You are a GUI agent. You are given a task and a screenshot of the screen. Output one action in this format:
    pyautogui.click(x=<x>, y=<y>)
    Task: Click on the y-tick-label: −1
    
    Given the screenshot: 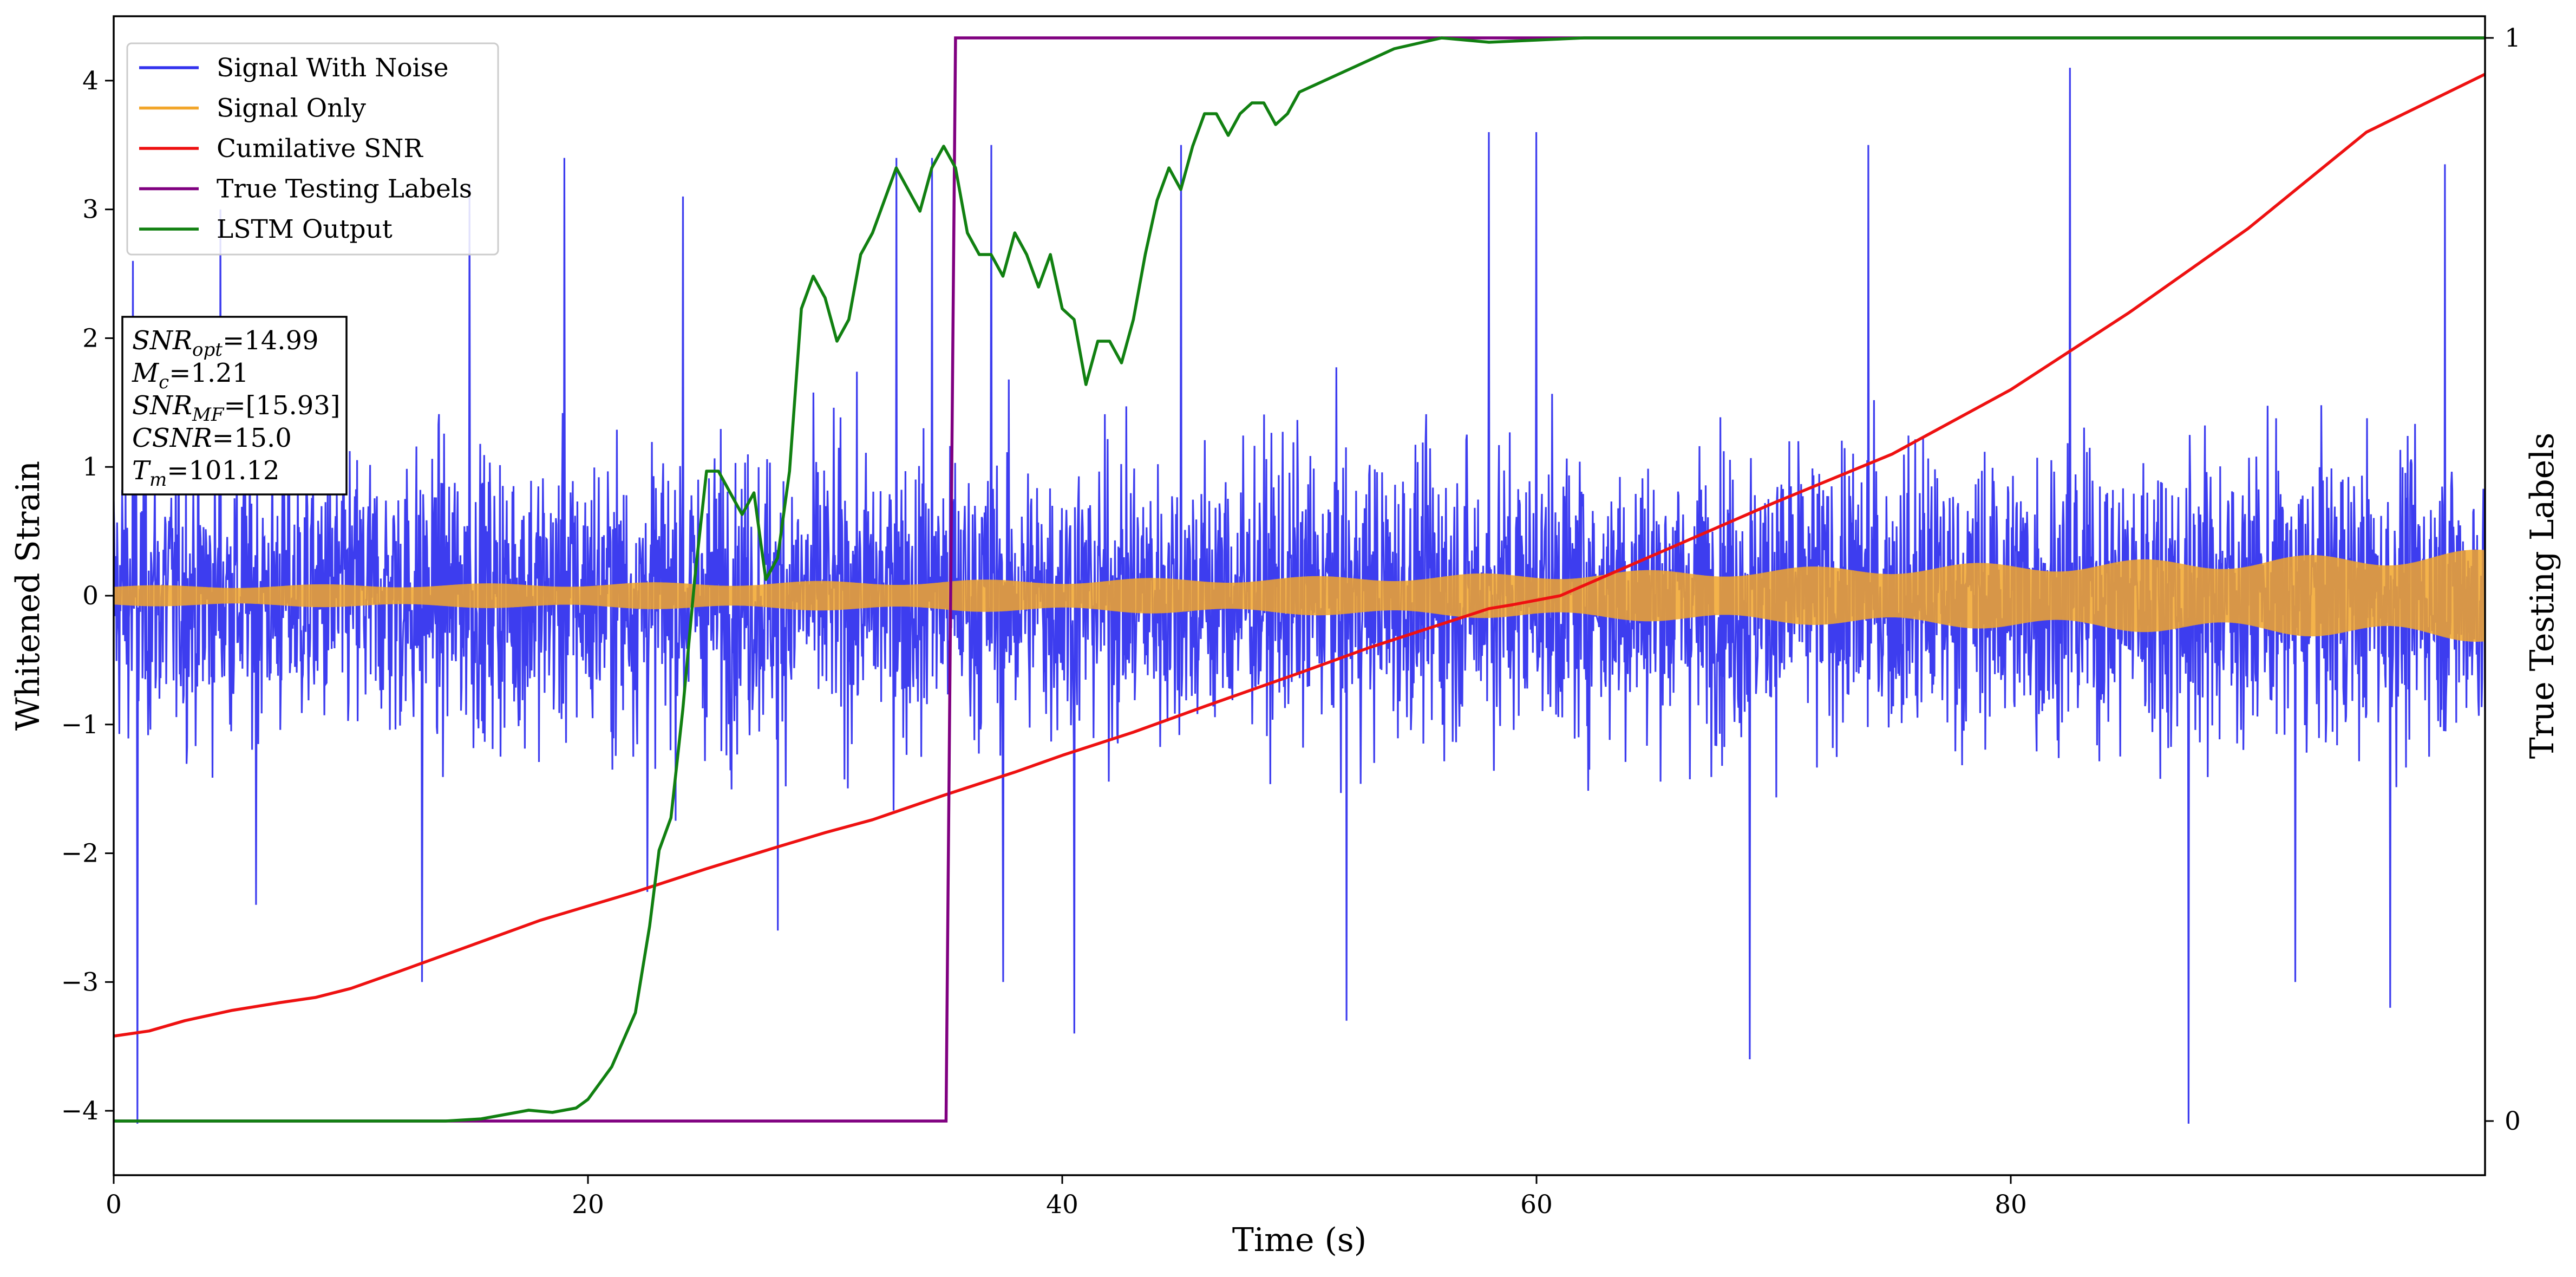 What is the action you would take?
    pyautogui.click(x=80, y=725)
    